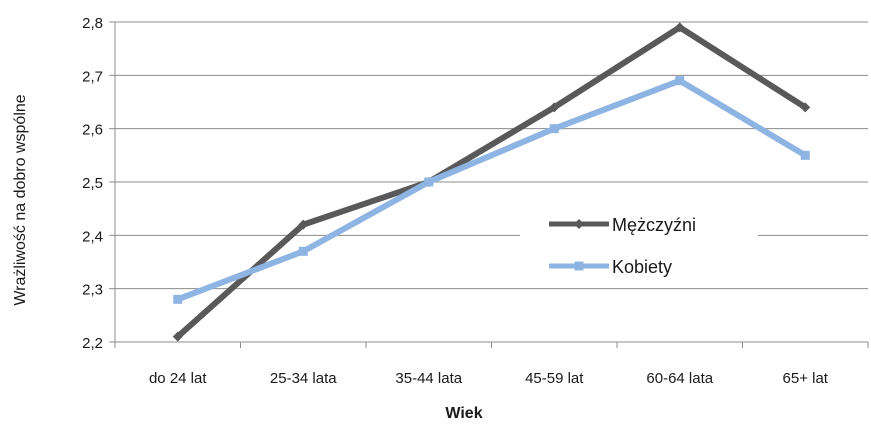  I want to click on x-axis-title: Wiek, so click(463, 413).